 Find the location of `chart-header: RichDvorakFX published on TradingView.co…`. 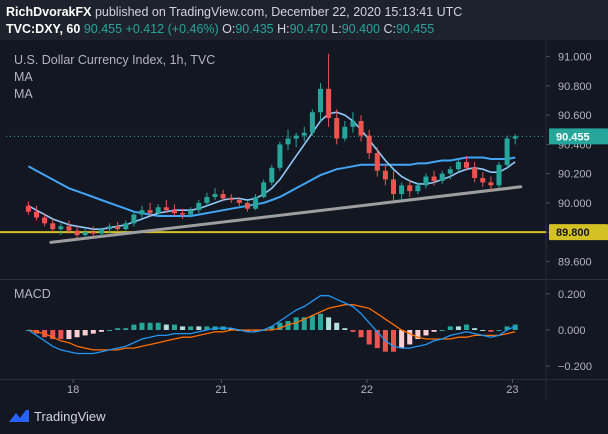

chart-header: RichDvorakFX published on TradingView.co… is located at coordinates (304, 20).